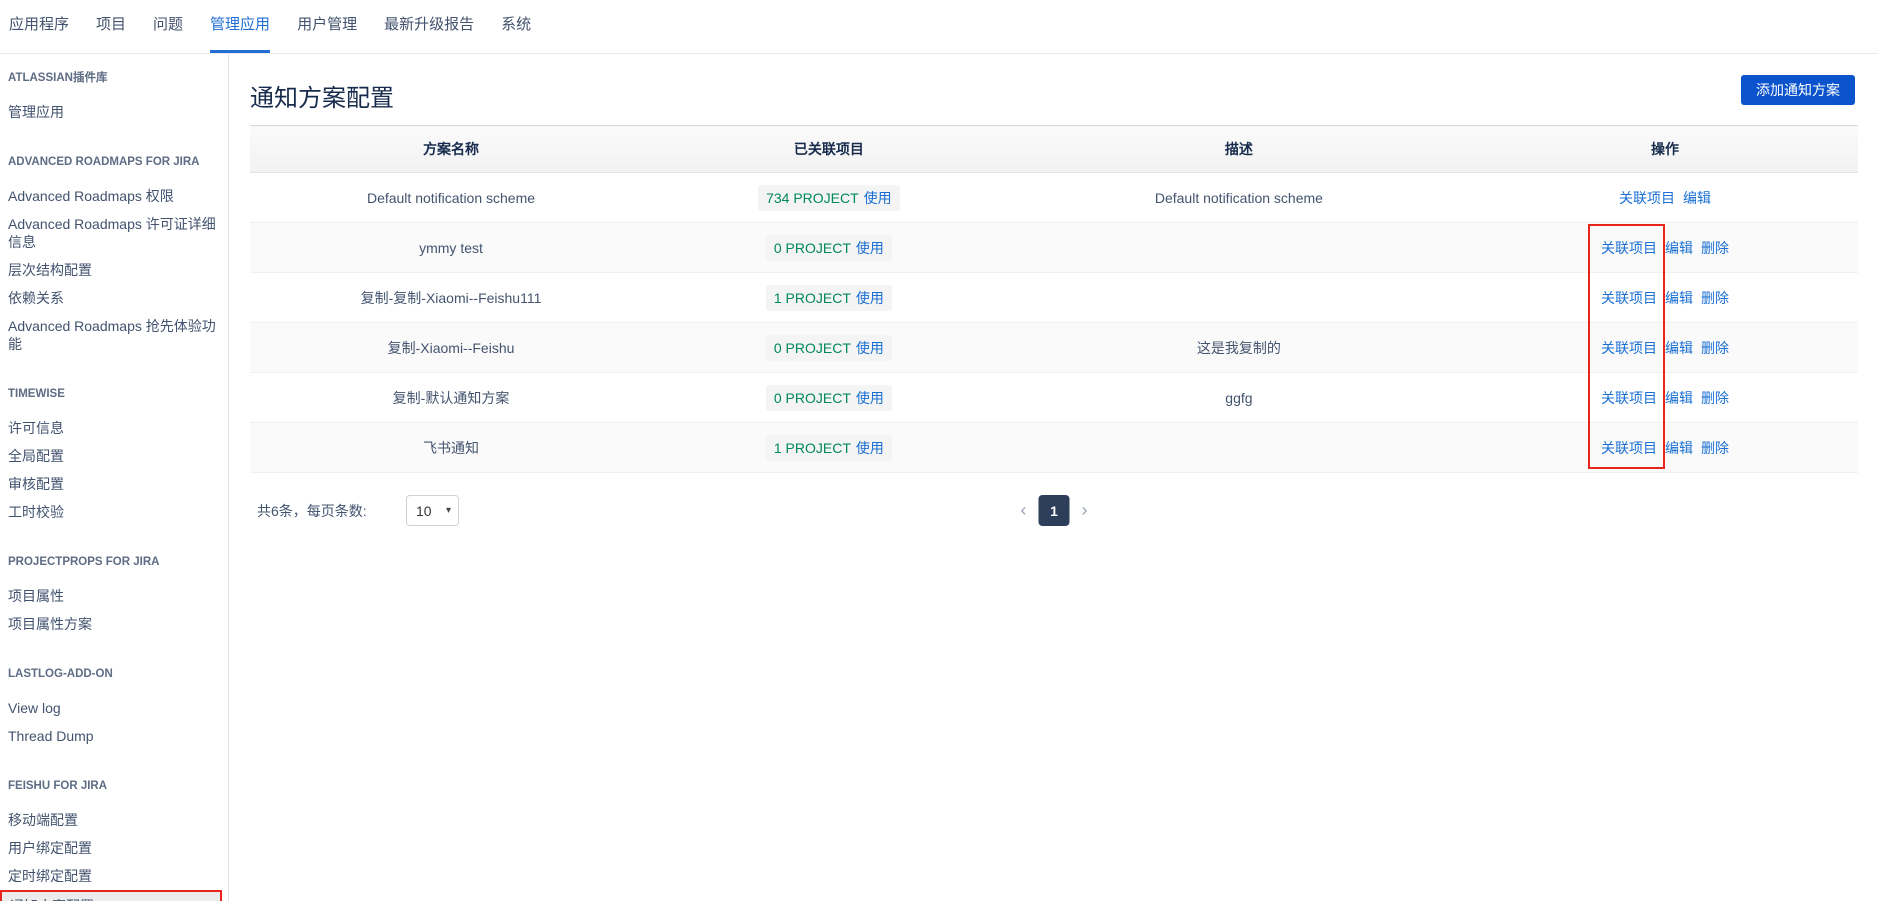 The height and width of the screenshot is (901, 1878). I want to click on sidebar-item-scheduled-binding-config: 定时绑定配置, so click(50, 876).